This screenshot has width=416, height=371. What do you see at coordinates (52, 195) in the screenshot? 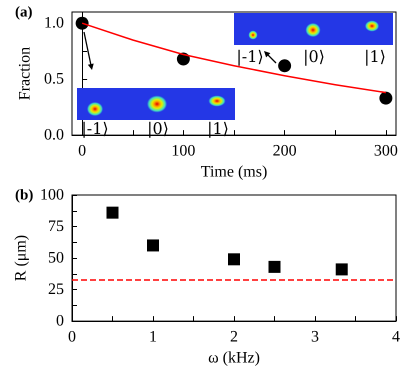
I see `y-tick-label: 100` at bounding box center [52, 195].